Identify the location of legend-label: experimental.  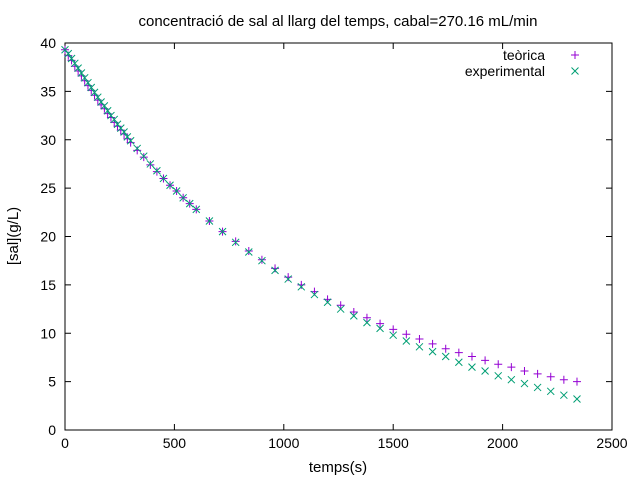
(505, 71).